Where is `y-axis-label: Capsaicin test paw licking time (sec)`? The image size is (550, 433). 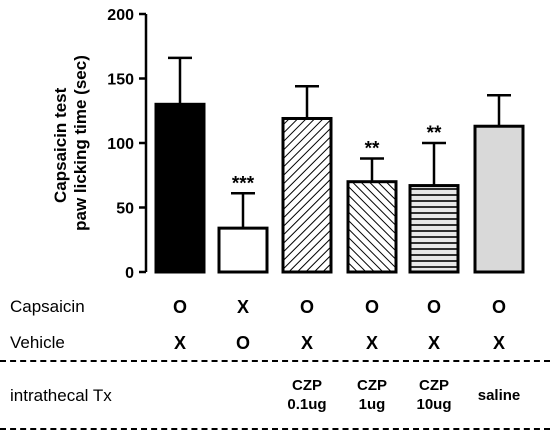 y-axis-label: Capsaicin test paw licking time (sec) is located at coordinates (70, 143).